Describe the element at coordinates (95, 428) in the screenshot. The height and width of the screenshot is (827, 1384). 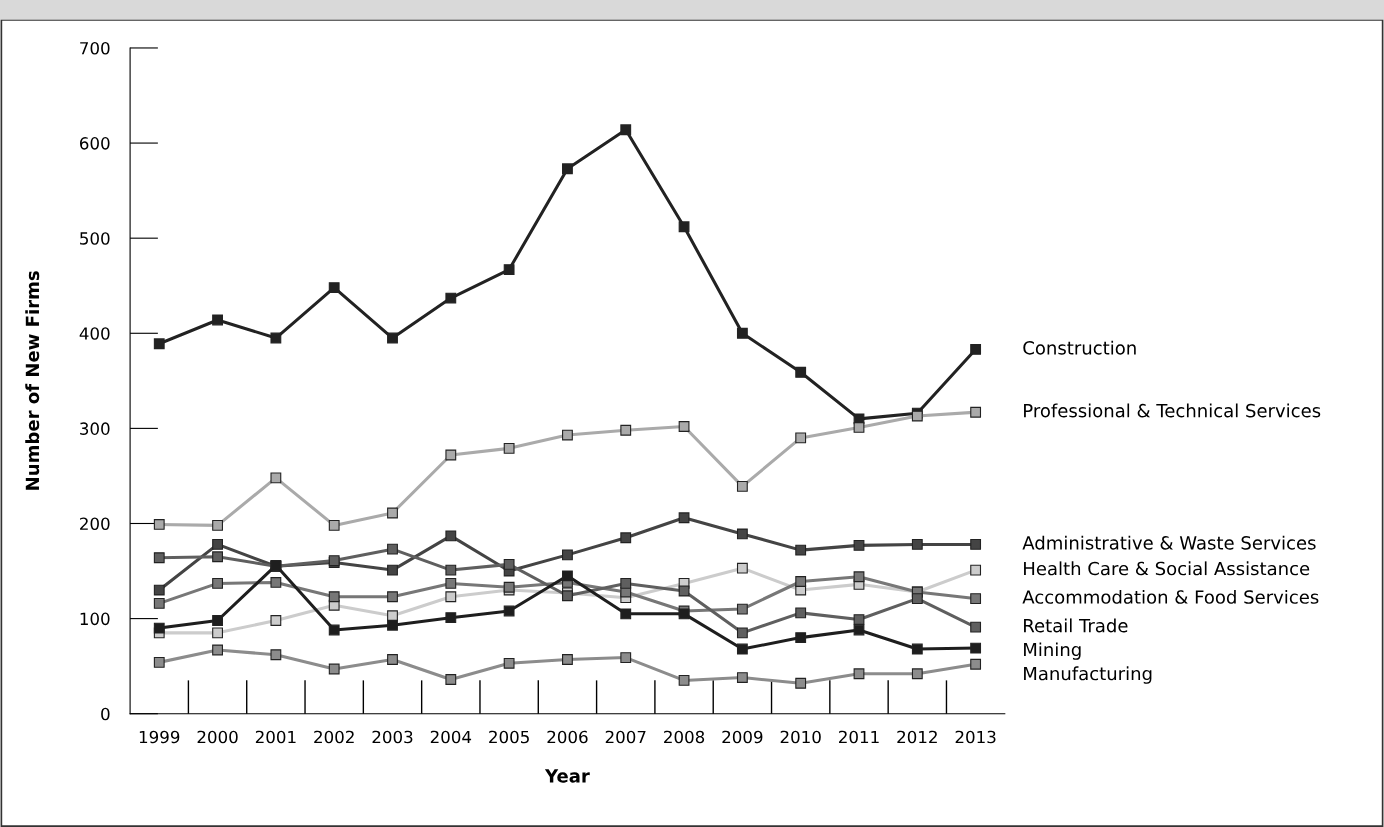
I see `y-tick-label: 300` at that location.